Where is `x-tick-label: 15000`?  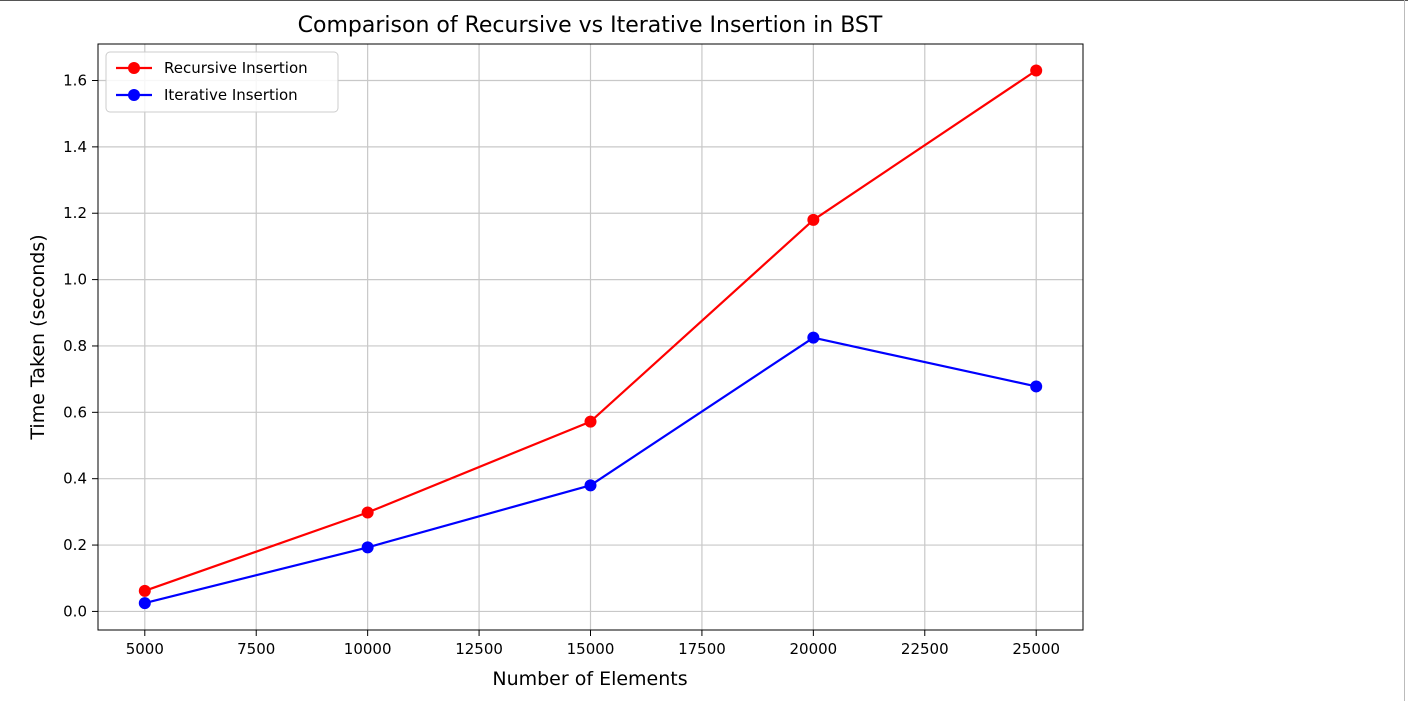 x-tick-label: 15000 is located at coordinates (591, 649).